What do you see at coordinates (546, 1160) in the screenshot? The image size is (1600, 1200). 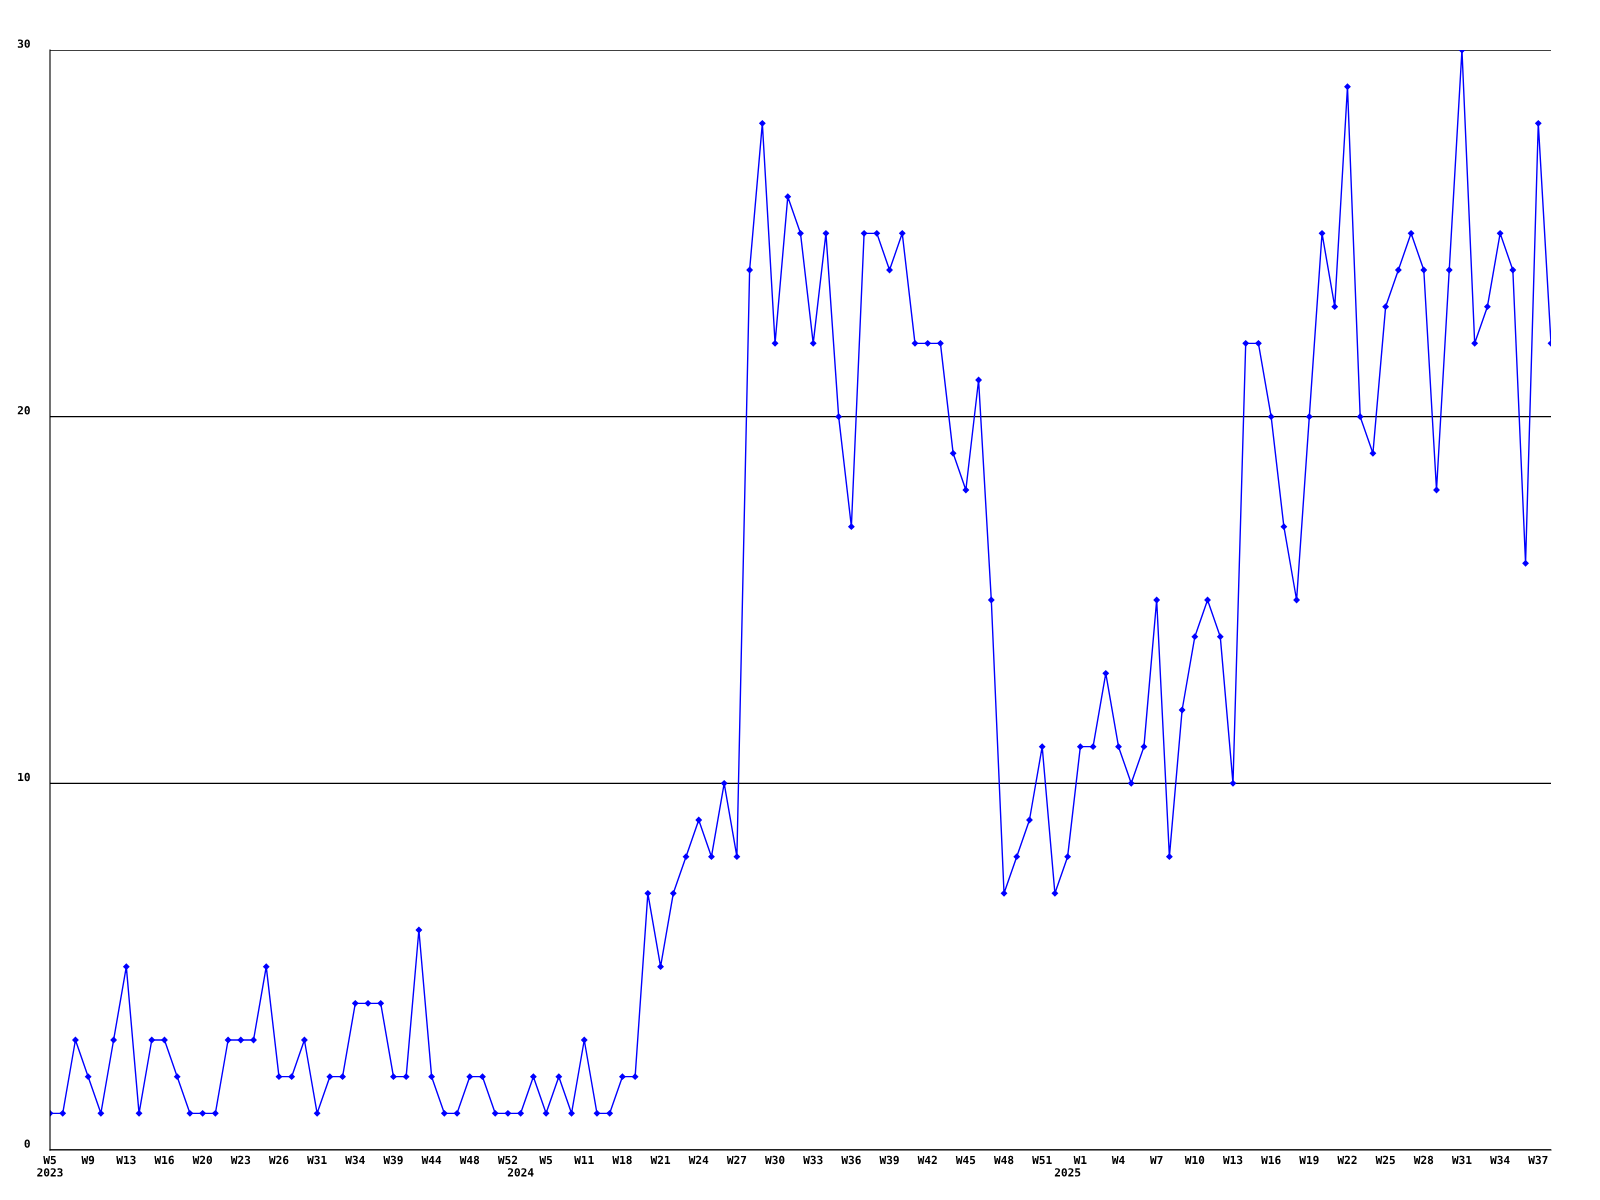 I see `x-tick-label: W5` at bounding box center [546, 1160].